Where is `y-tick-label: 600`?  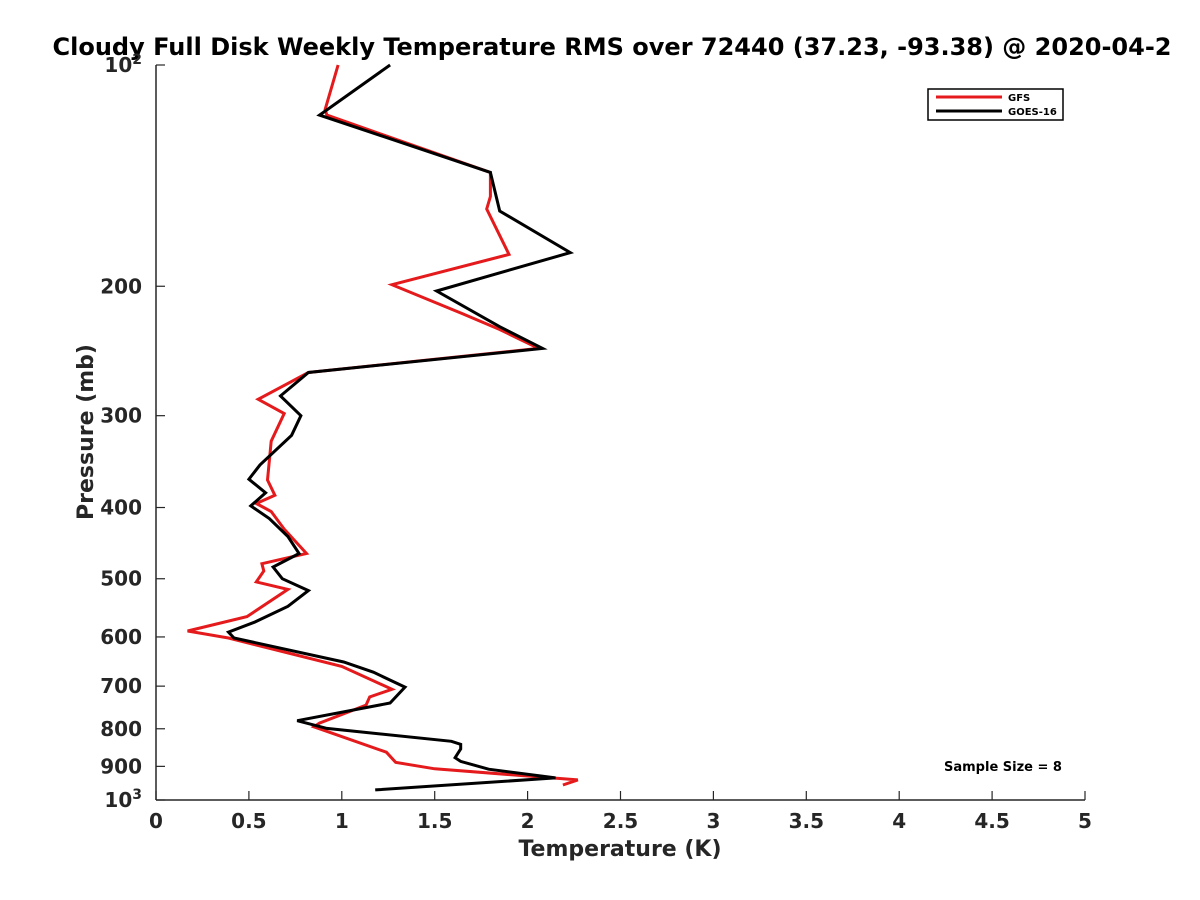
y-tick-label: 600 is located at coordinates (121, 637).